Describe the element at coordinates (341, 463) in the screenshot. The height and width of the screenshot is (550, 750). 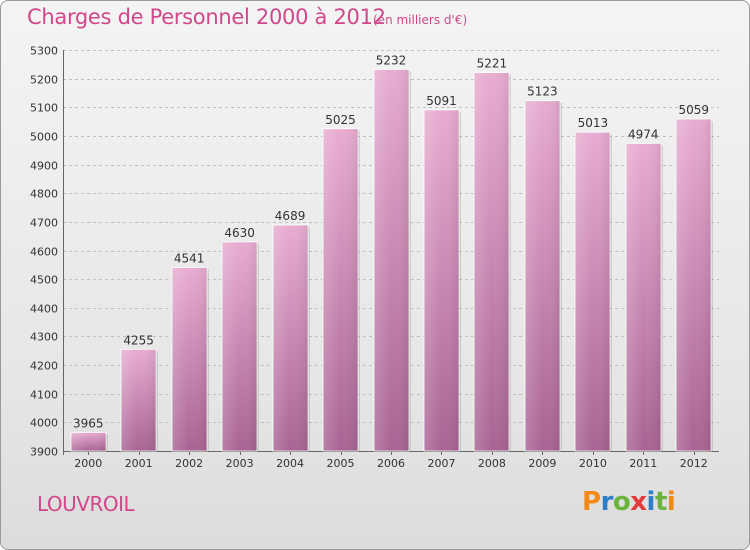
I see `x-tick-label: 2005` at that location.